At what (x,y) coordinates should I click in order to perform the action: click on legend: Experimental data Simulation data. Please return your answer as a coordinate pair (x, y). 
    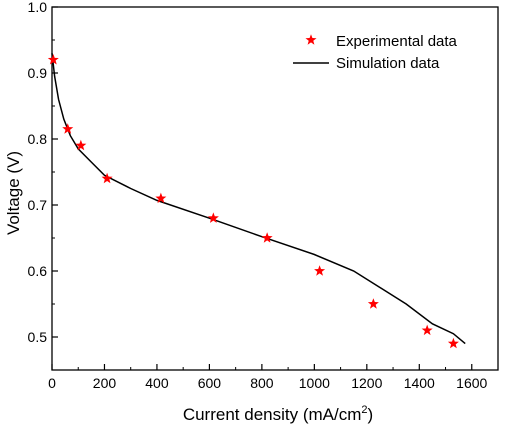
    Looking at the image, I should click on (383, 50).